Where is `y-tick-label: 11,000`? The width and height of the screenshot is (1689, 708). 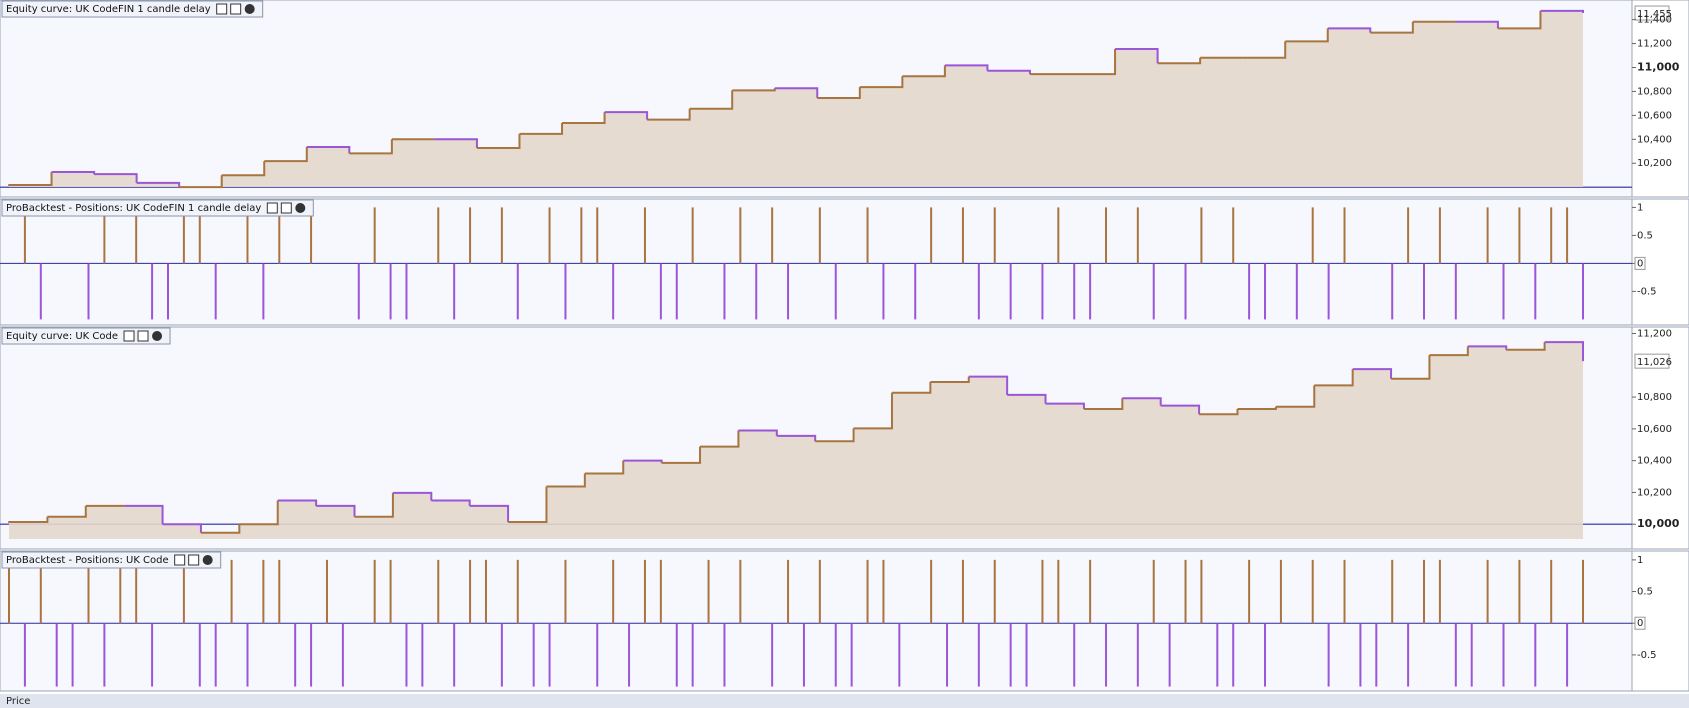 y-tick-label: 11,000 is located at coordinates (1658, 67).